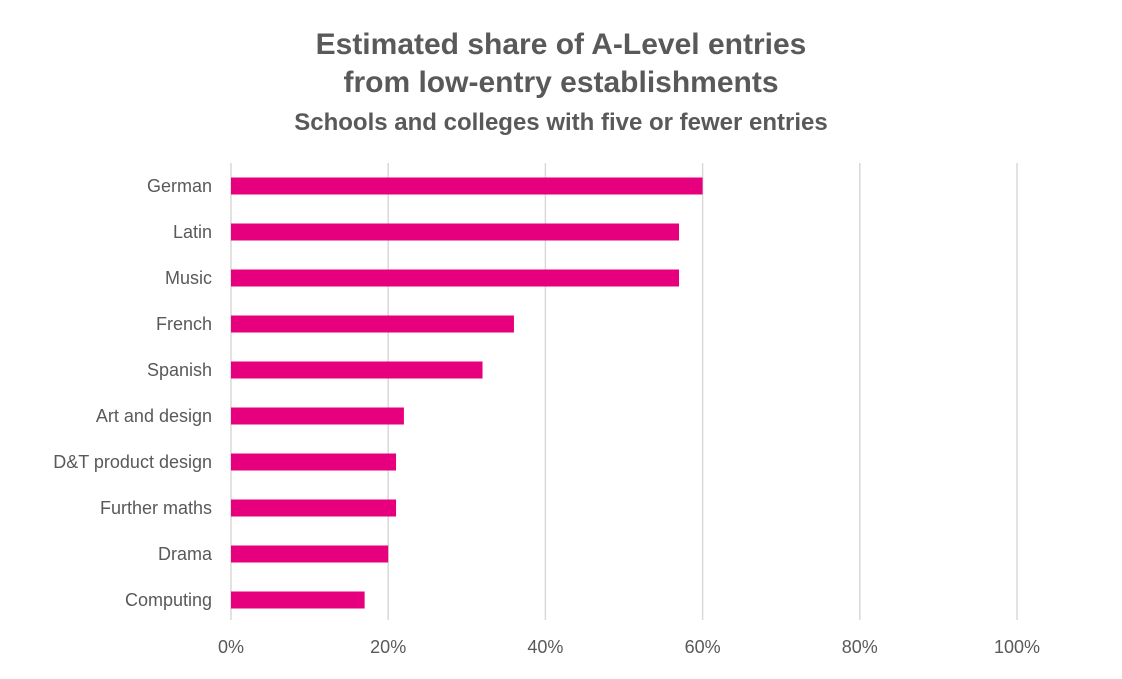 The image size is (1122, 679). I want to click on chart-title: Estimated share of A-Level entries, so click(561, 44).